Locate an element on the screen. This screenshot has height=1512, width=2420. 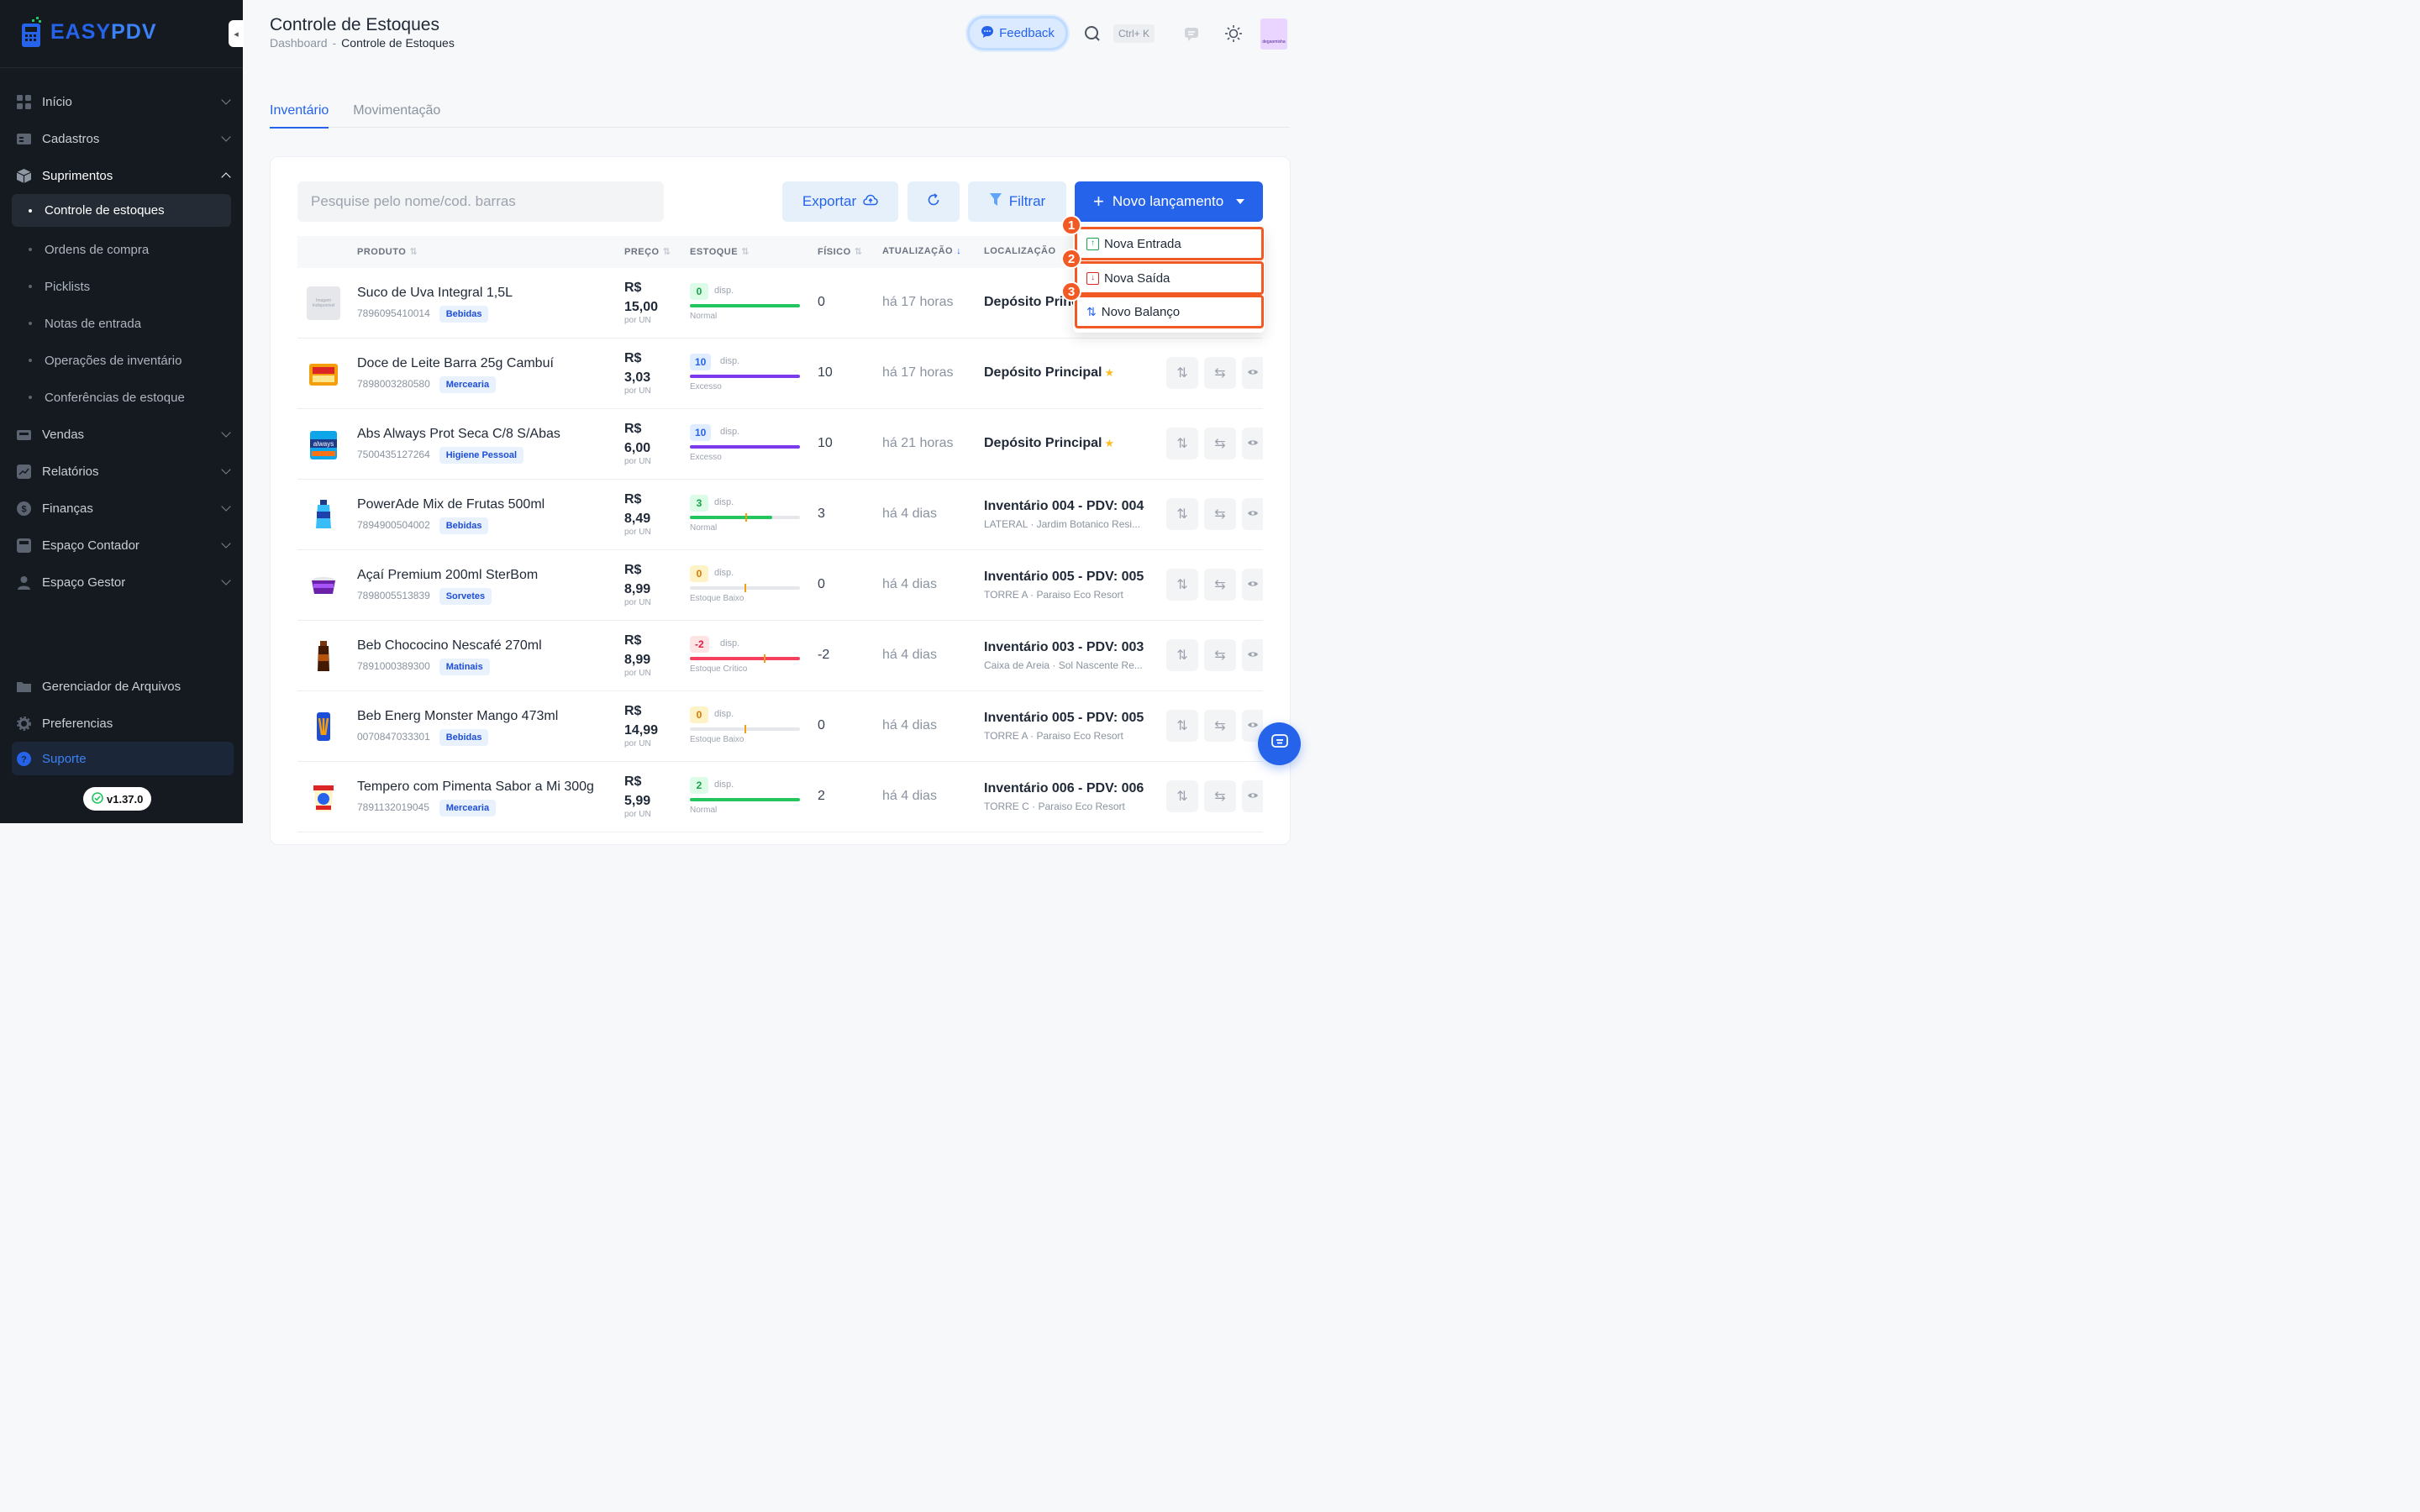
last-updated: há 17 horas is located at coordinates (918, 372).